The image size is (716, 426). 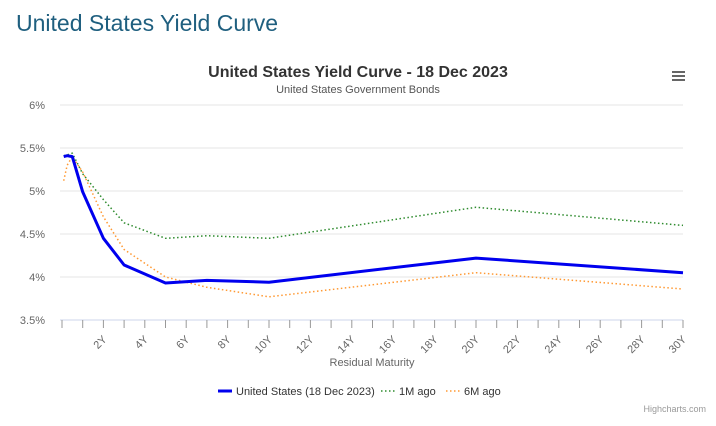 What do you see at coordinates (183, 342) in the screenshot?
I see `x-tick-label: 6Y` at bounding box center [183, 342].